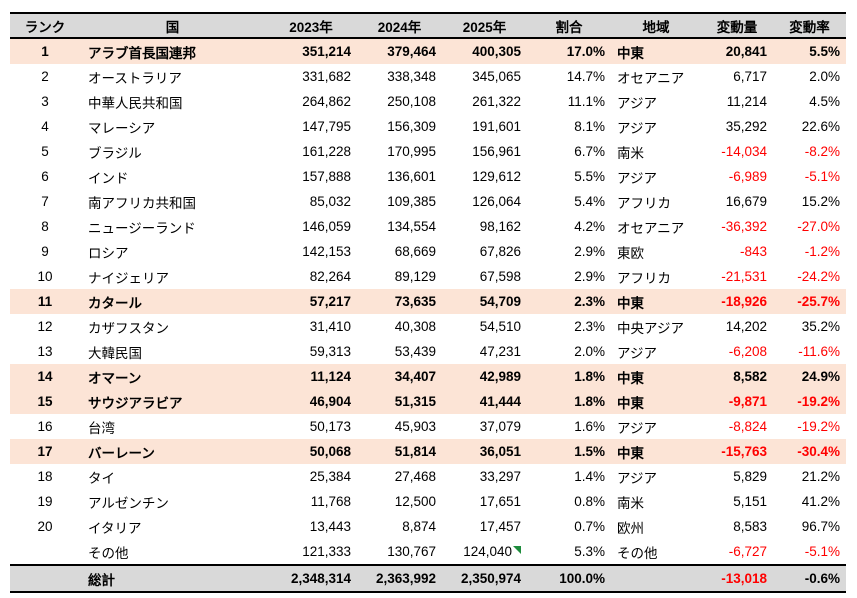 This screenshot has width=857, height=598. I want to click on change-cell: -8,824, so click(737, 426).